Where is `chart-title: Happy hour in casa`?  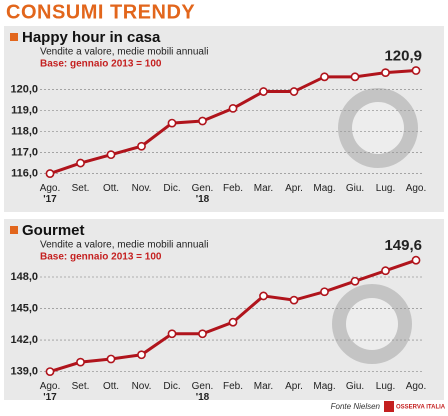
chart-title: Happy hour in casa is located at coordinates (91, 37).